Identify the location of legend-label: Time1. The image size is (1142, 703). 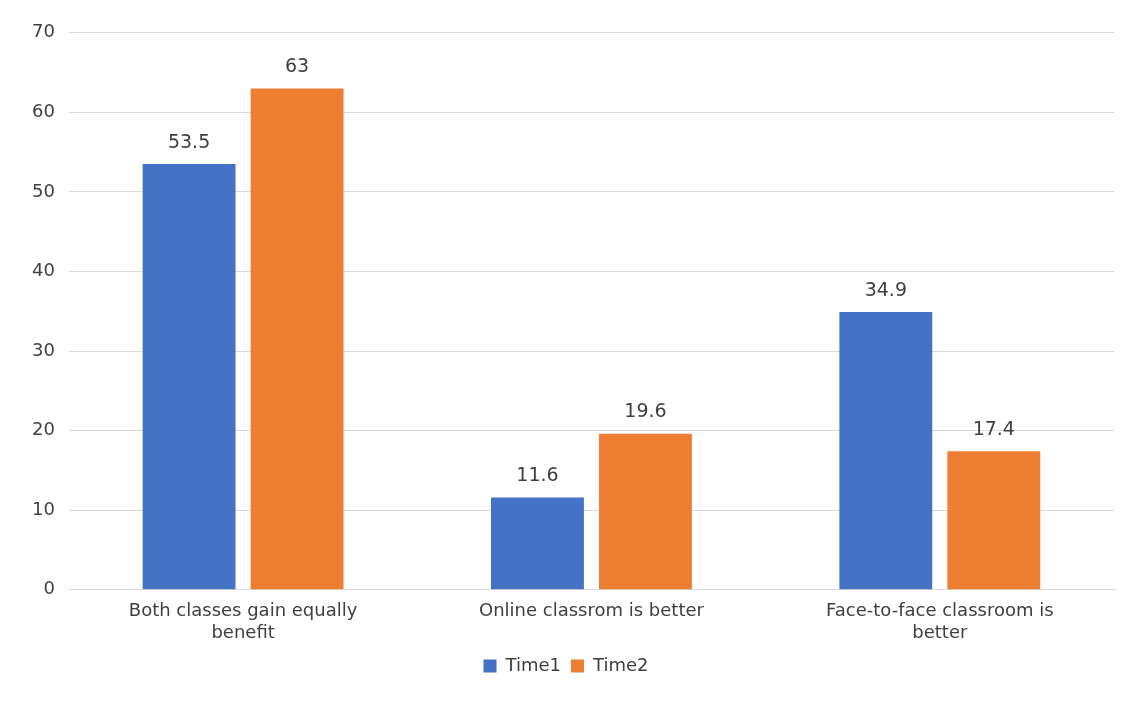
(533, 664).